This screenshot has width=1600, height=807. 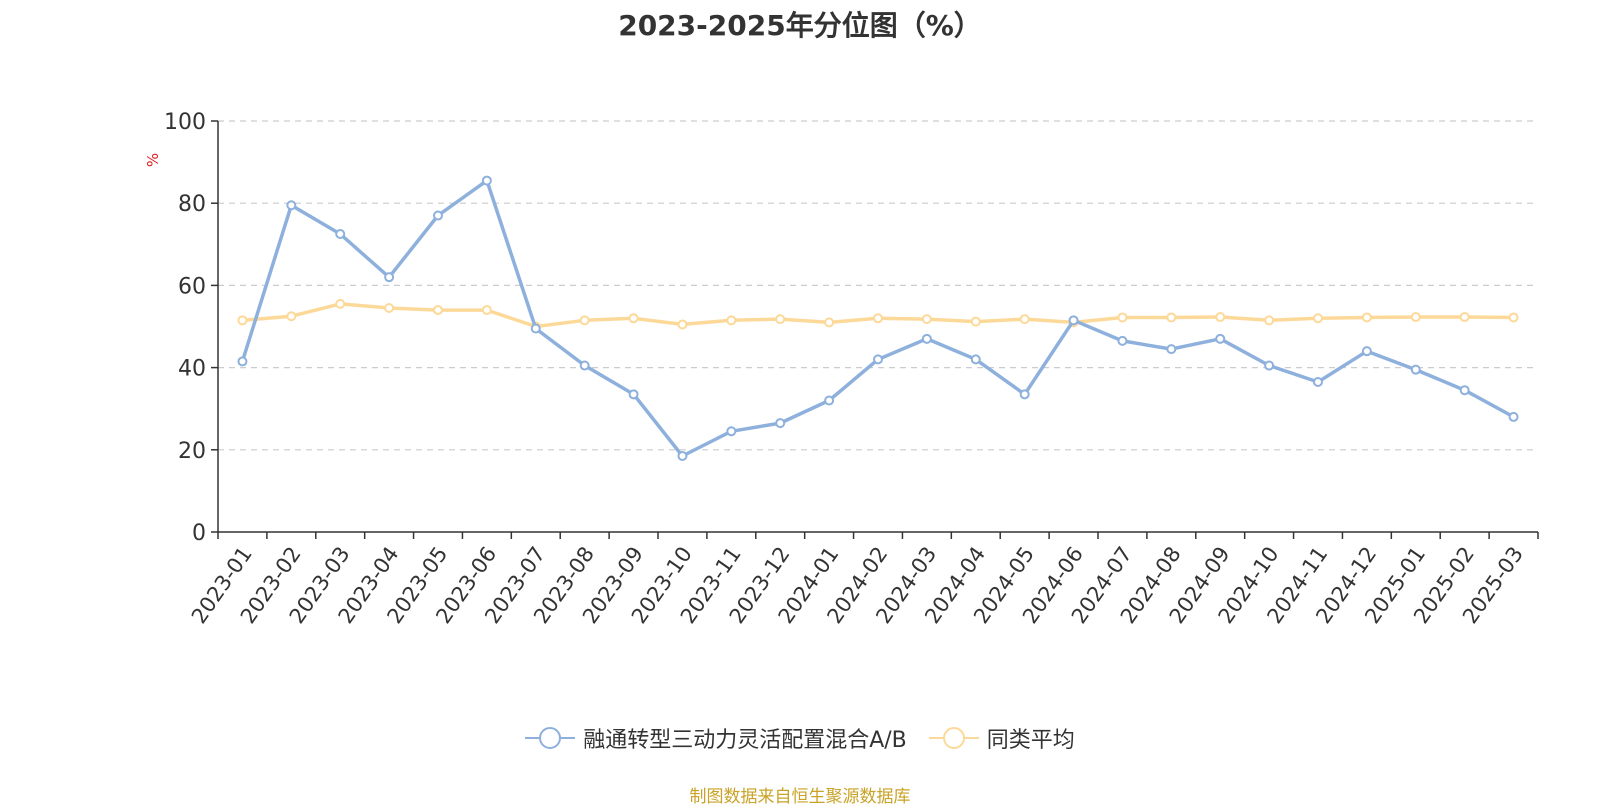 I want to click on legend: 融通转型三动力灵活配置混合A/B 同类平均, so click(x=800, y=738).